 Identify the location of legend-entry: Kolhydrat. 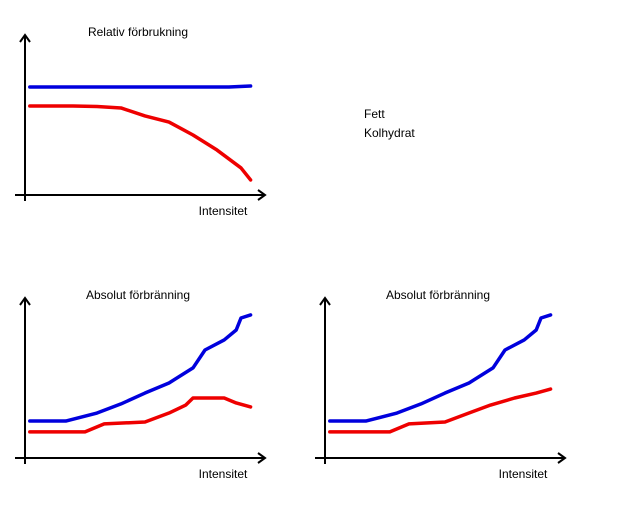
(389, 133).